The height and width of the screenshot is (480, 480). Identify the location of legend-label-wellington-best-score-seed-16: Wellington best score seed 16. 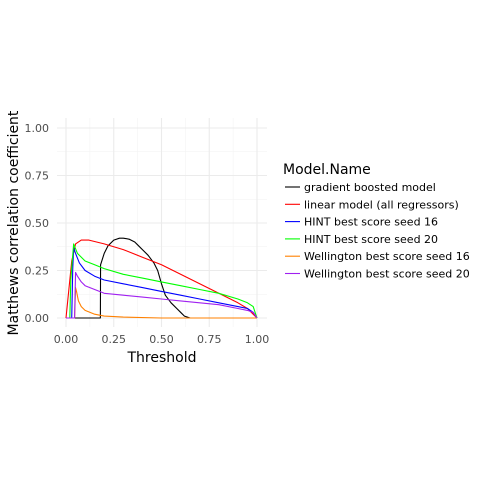
(387, 256).